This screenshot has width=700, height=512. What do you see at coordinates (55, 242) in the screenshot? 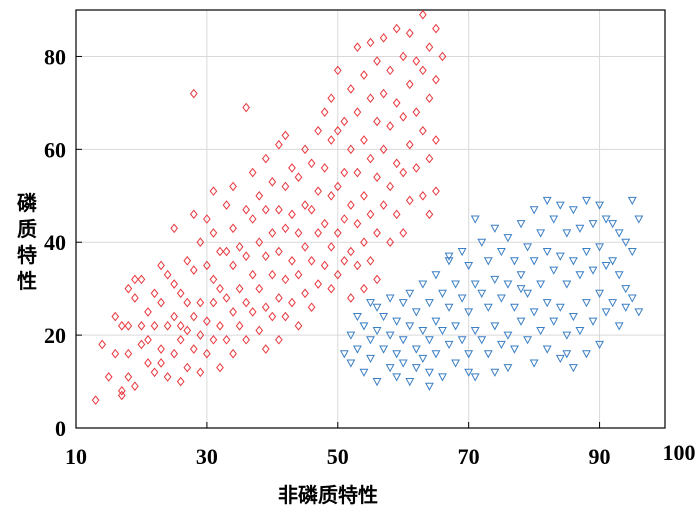
I see `y-tick-label: 40` at bounding box center [55, 242].